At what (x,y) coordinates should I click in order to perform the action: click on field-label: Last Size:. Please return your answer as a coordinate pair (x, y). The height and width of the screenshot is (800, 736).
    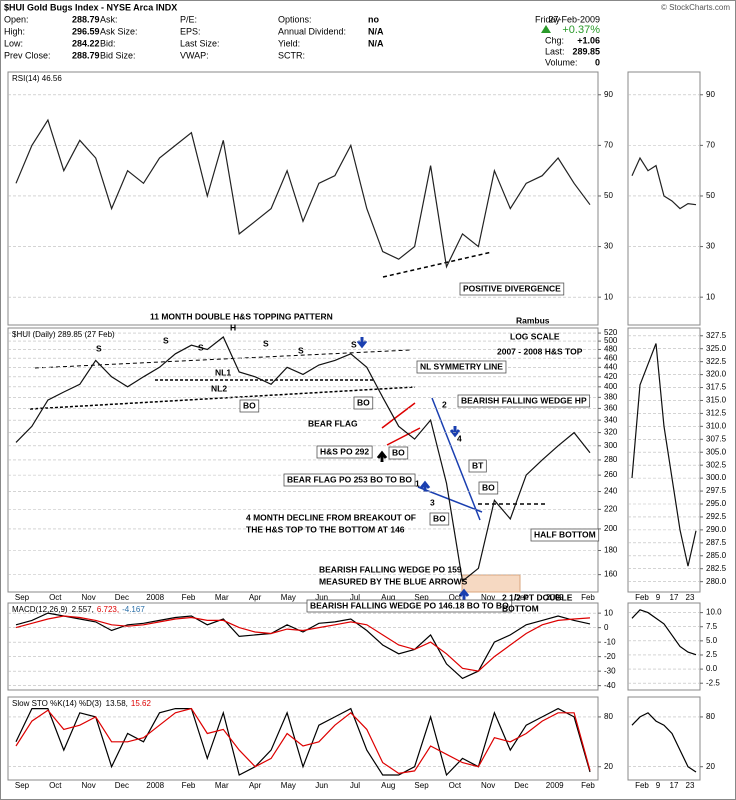
    Looking at the image, I should click on (200, 43).